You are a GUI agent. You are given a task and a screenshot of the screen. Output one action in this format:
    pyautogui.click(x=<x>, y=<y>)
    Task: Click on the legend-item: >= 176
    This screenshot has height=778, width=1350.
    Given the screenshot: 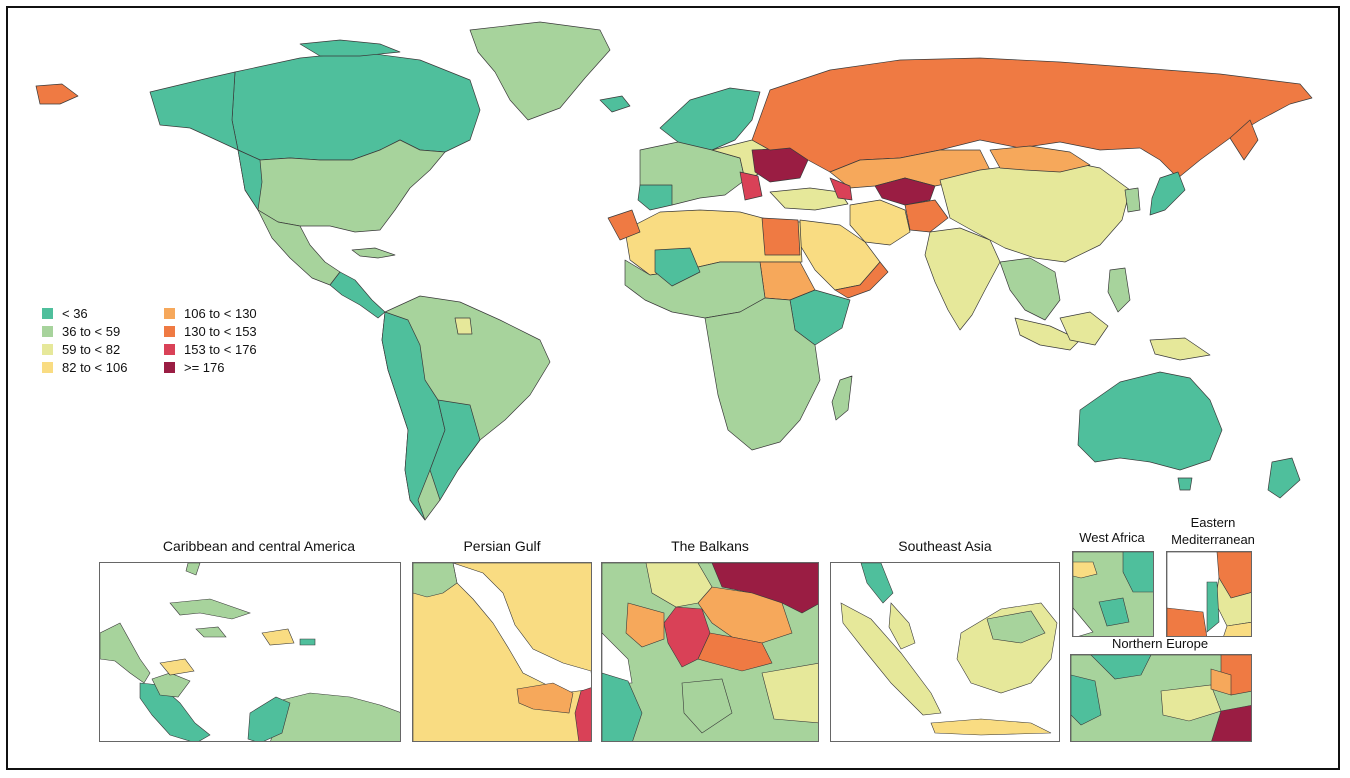 What is the action you would take?
    pyautogui.click(x=194, y=367)
    